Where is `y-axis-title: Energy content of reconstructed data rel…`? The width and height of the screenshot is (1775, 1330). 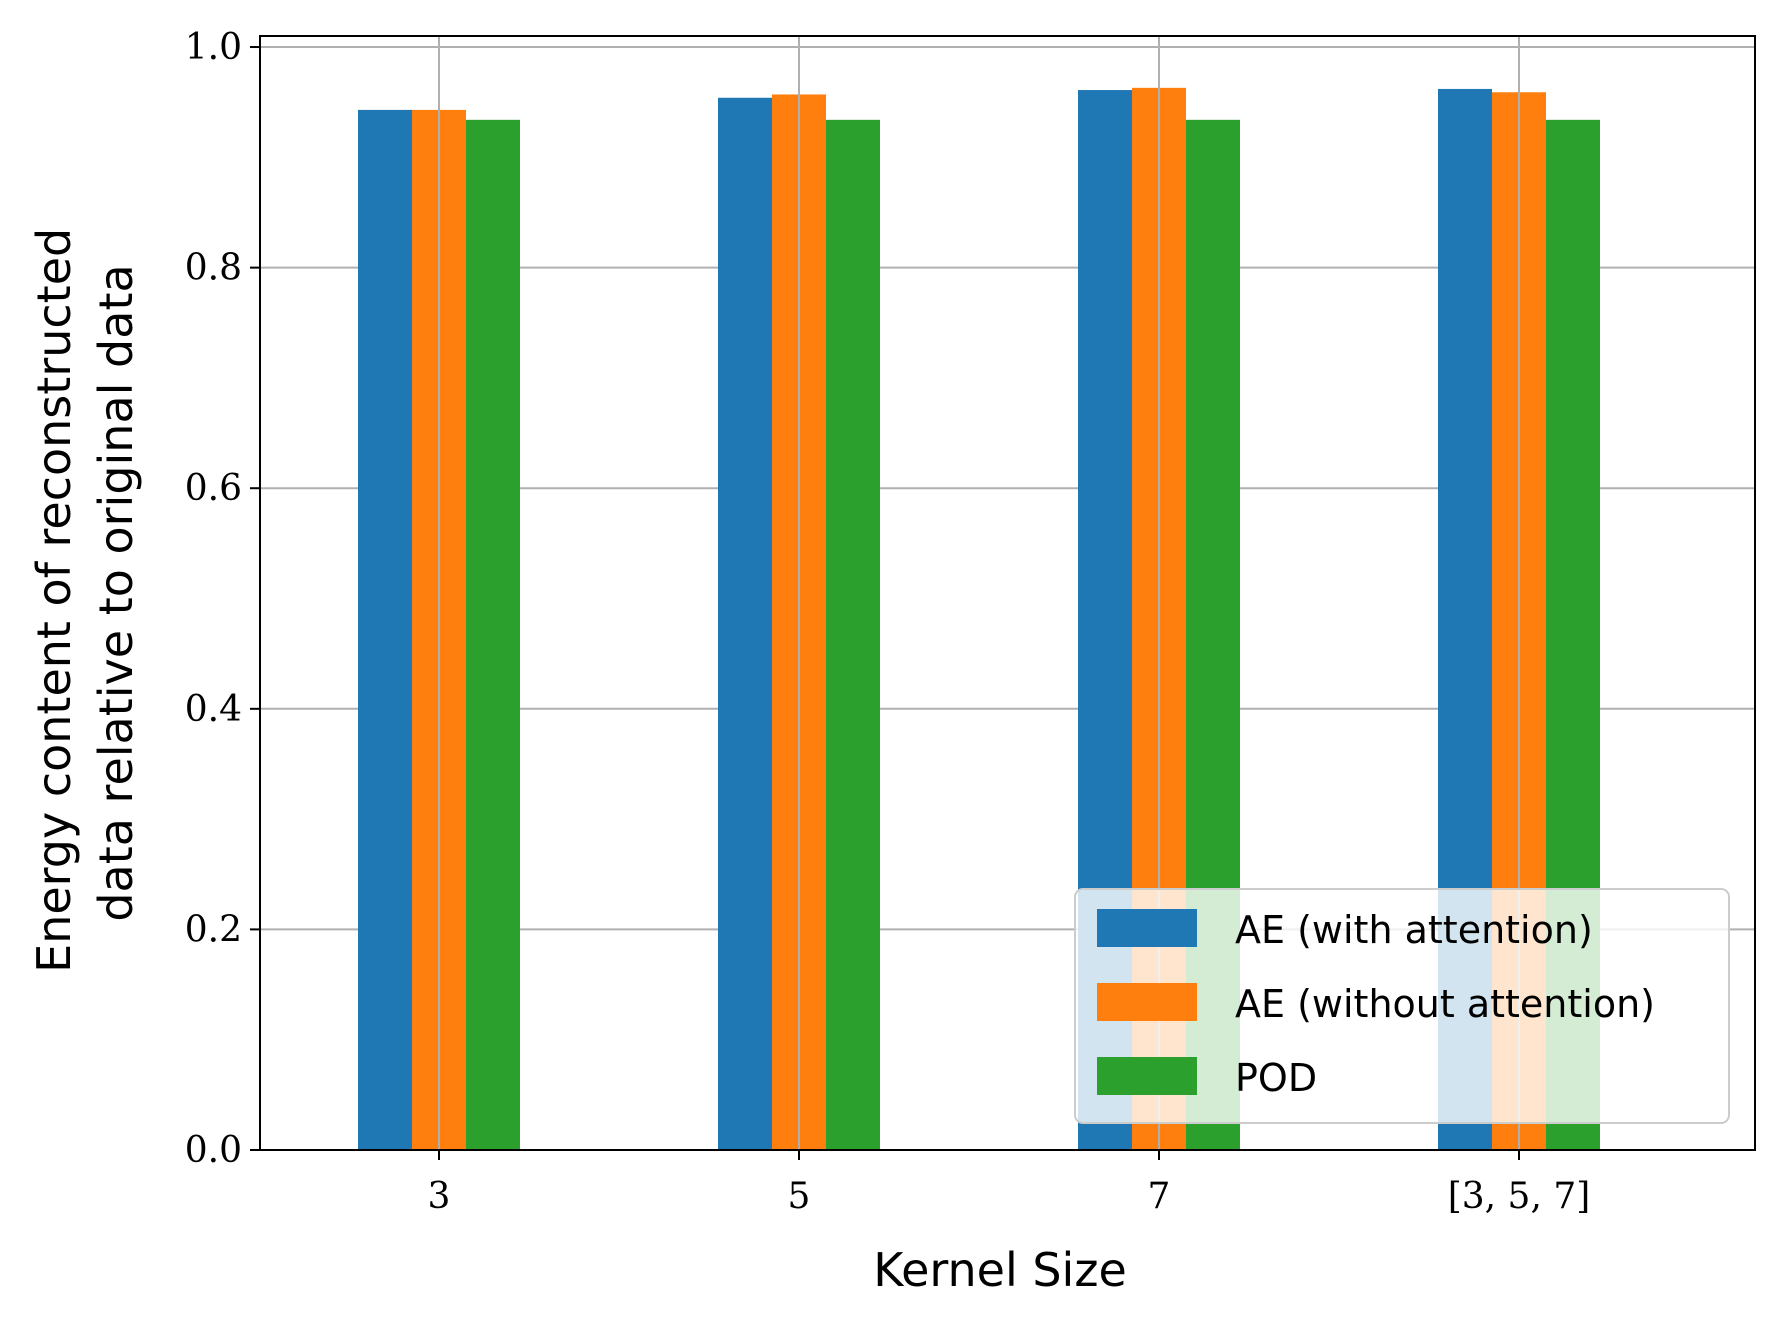 y-axis-title: Energy content of reconstructed data rel… is located at coordinates (85, 593).